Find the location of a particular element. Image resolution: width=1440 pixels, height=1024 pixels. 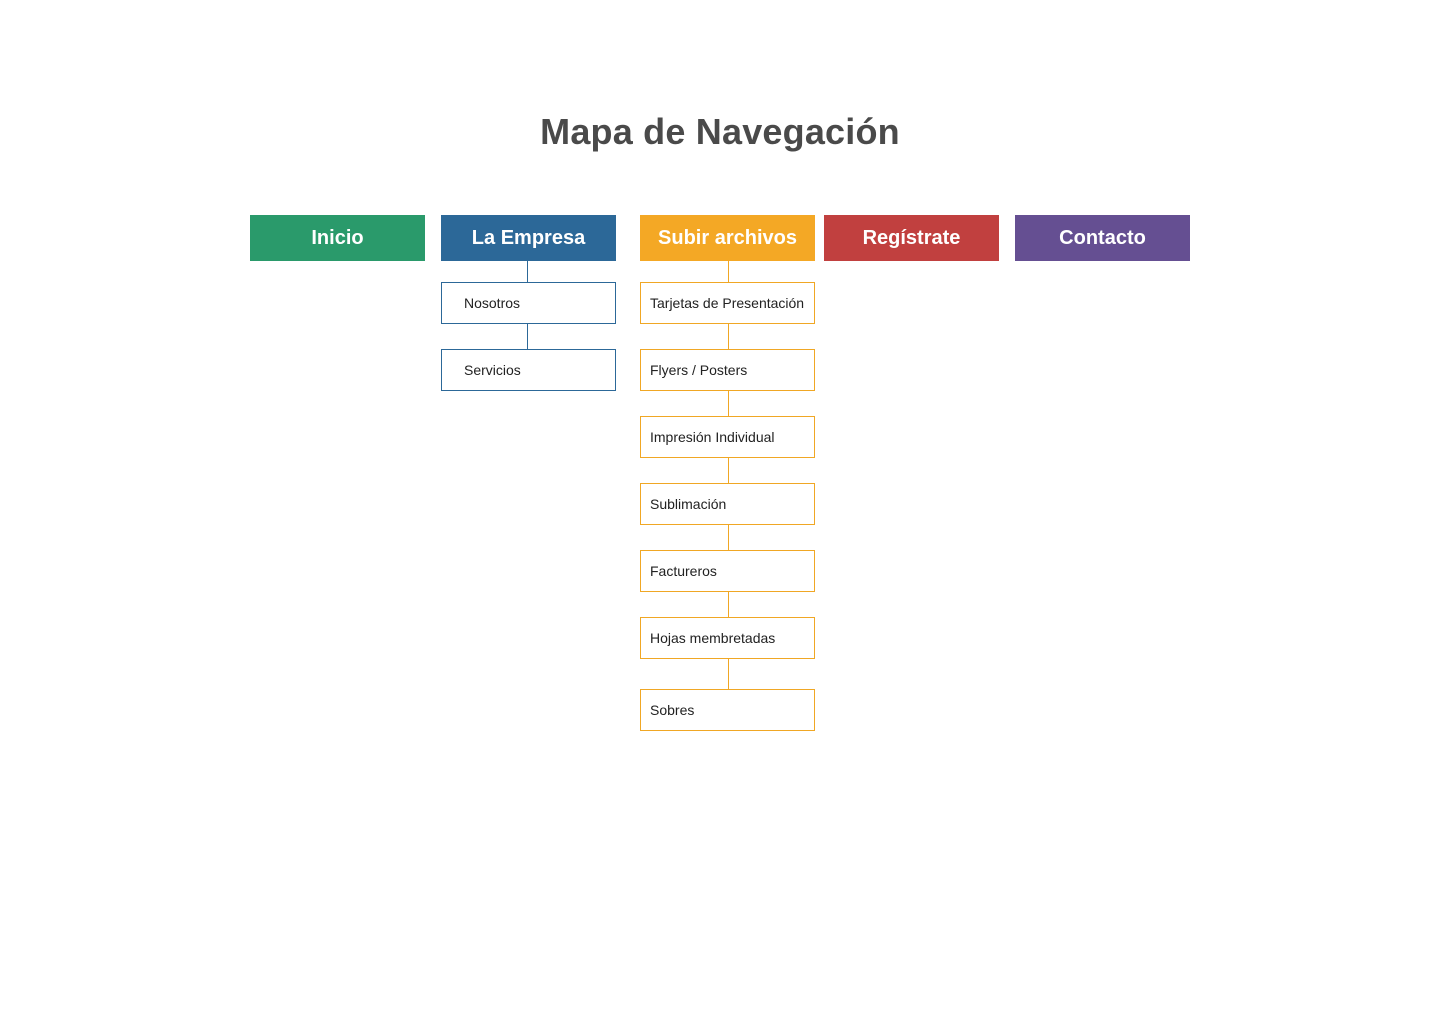

sub-item-label: Tarjetas de Presentación is located at coordinates (727, 303).